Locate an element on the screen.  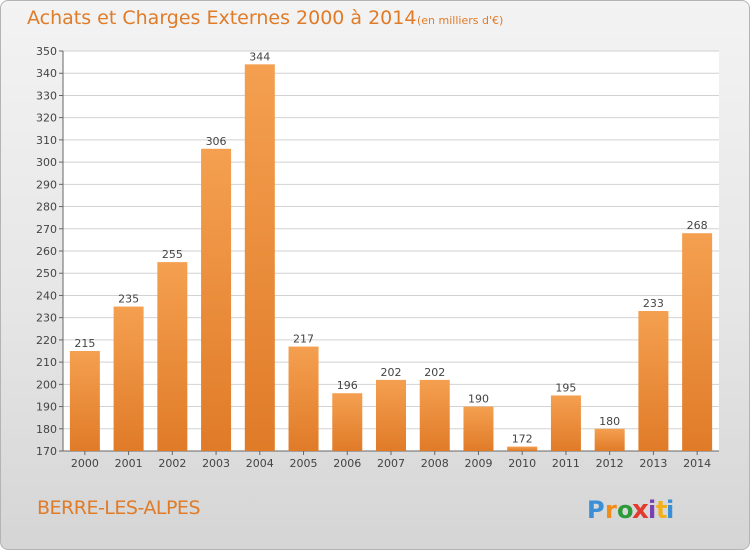
data-label-2013: 233 is located at coordinates (653, 303).